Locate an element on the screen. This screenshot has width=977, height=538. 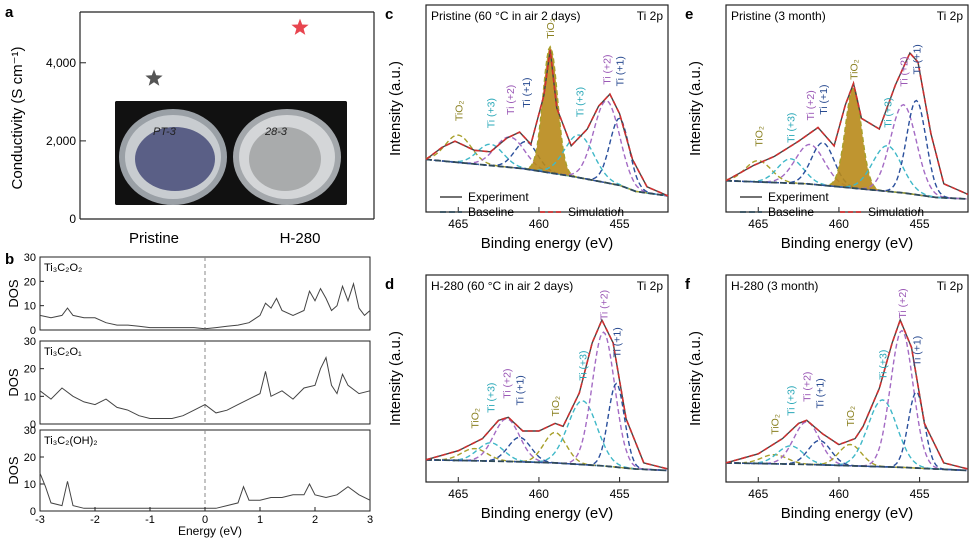
panel-f-tag: Ti 2p is located at coordinates (950, 286).